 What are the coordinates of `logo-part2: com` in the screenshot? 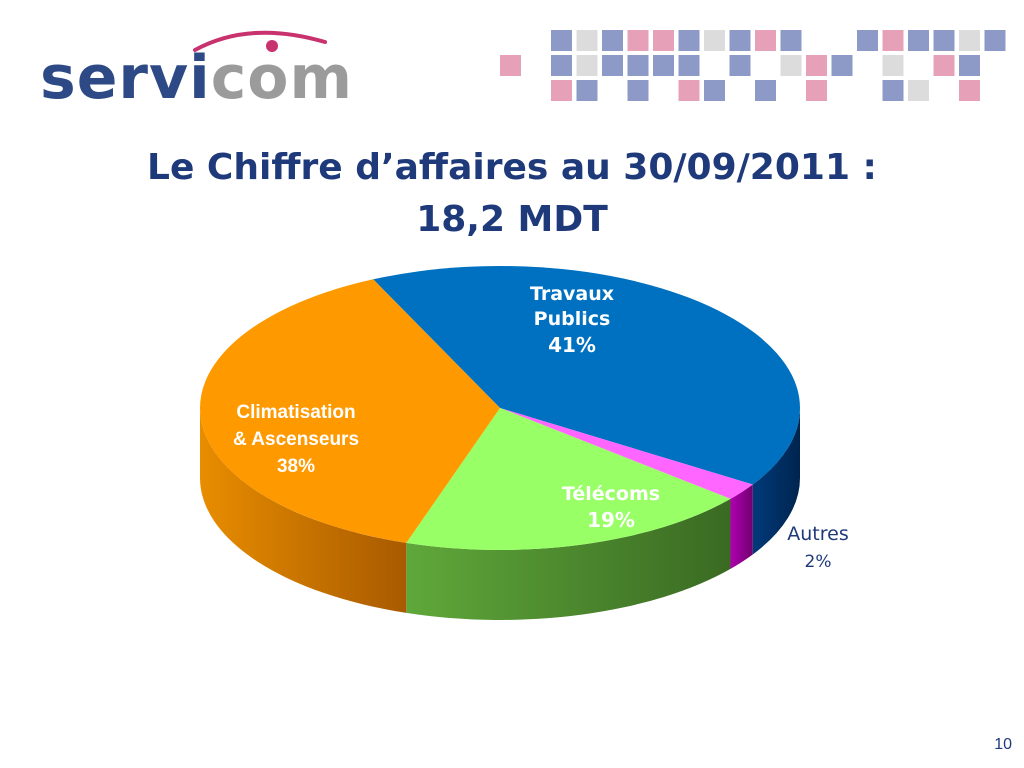 It's located at (281, 78).